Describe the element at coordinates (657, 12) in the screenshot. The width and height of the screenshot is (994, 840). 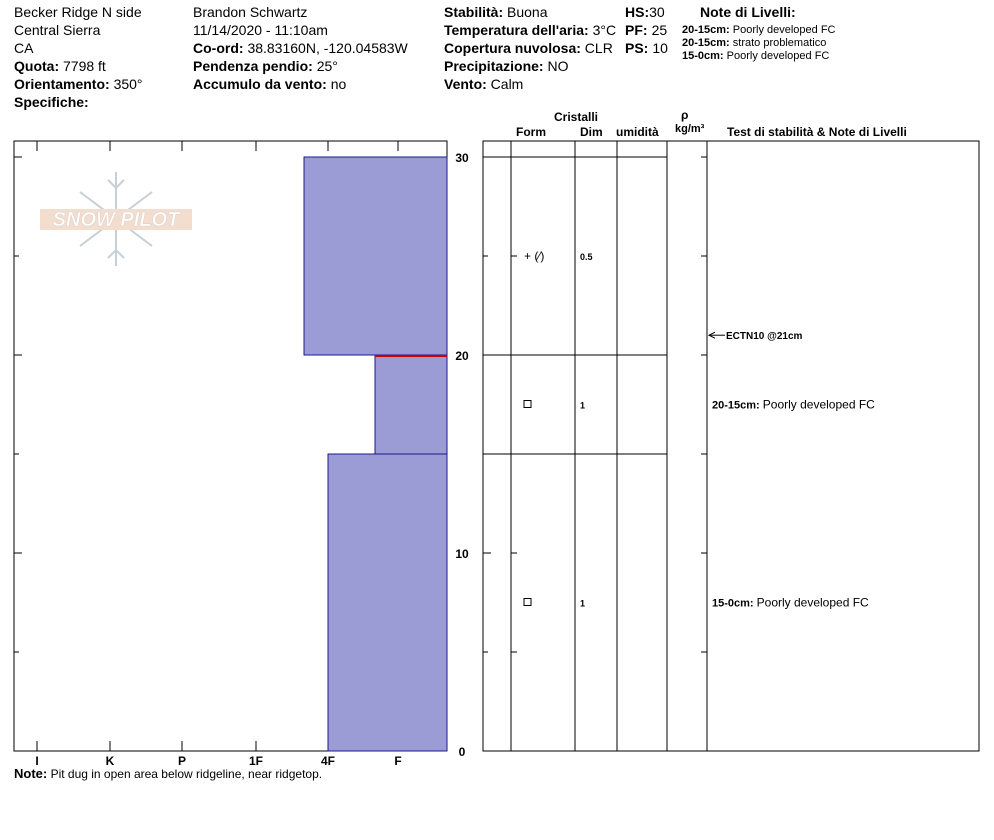
I see `hs-value: 30` at that location.